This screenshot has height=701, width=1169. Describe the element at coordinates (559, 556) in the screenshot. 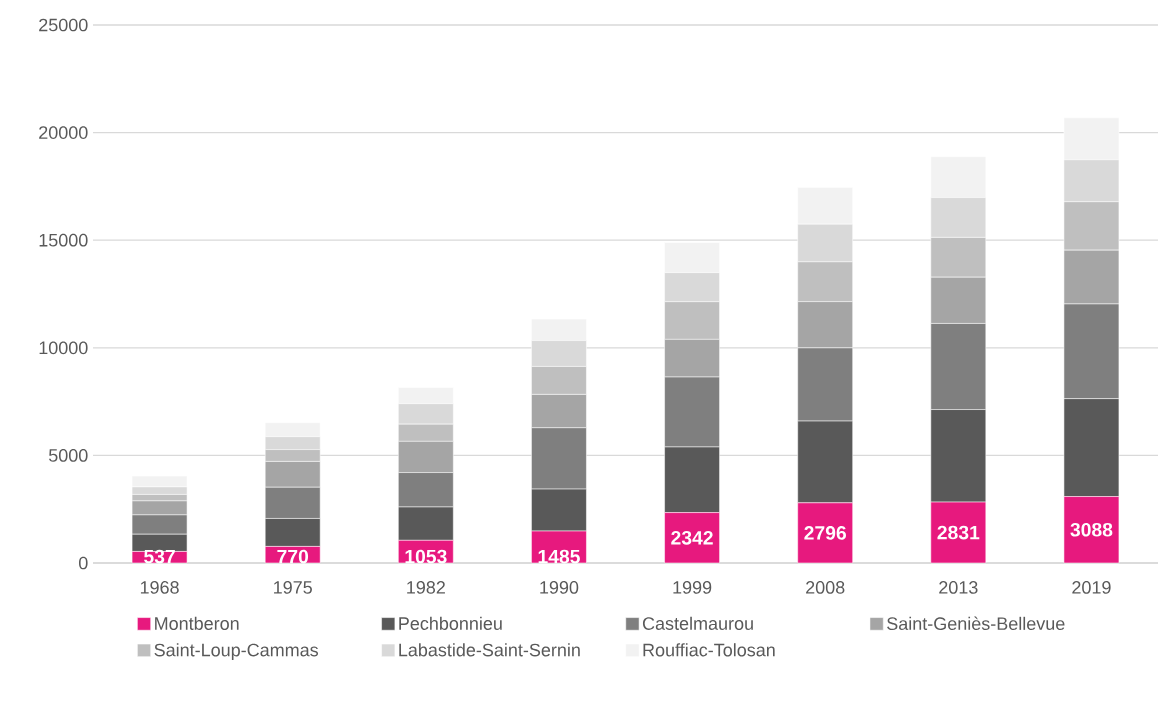

I see `data-label: 1485` at that location.